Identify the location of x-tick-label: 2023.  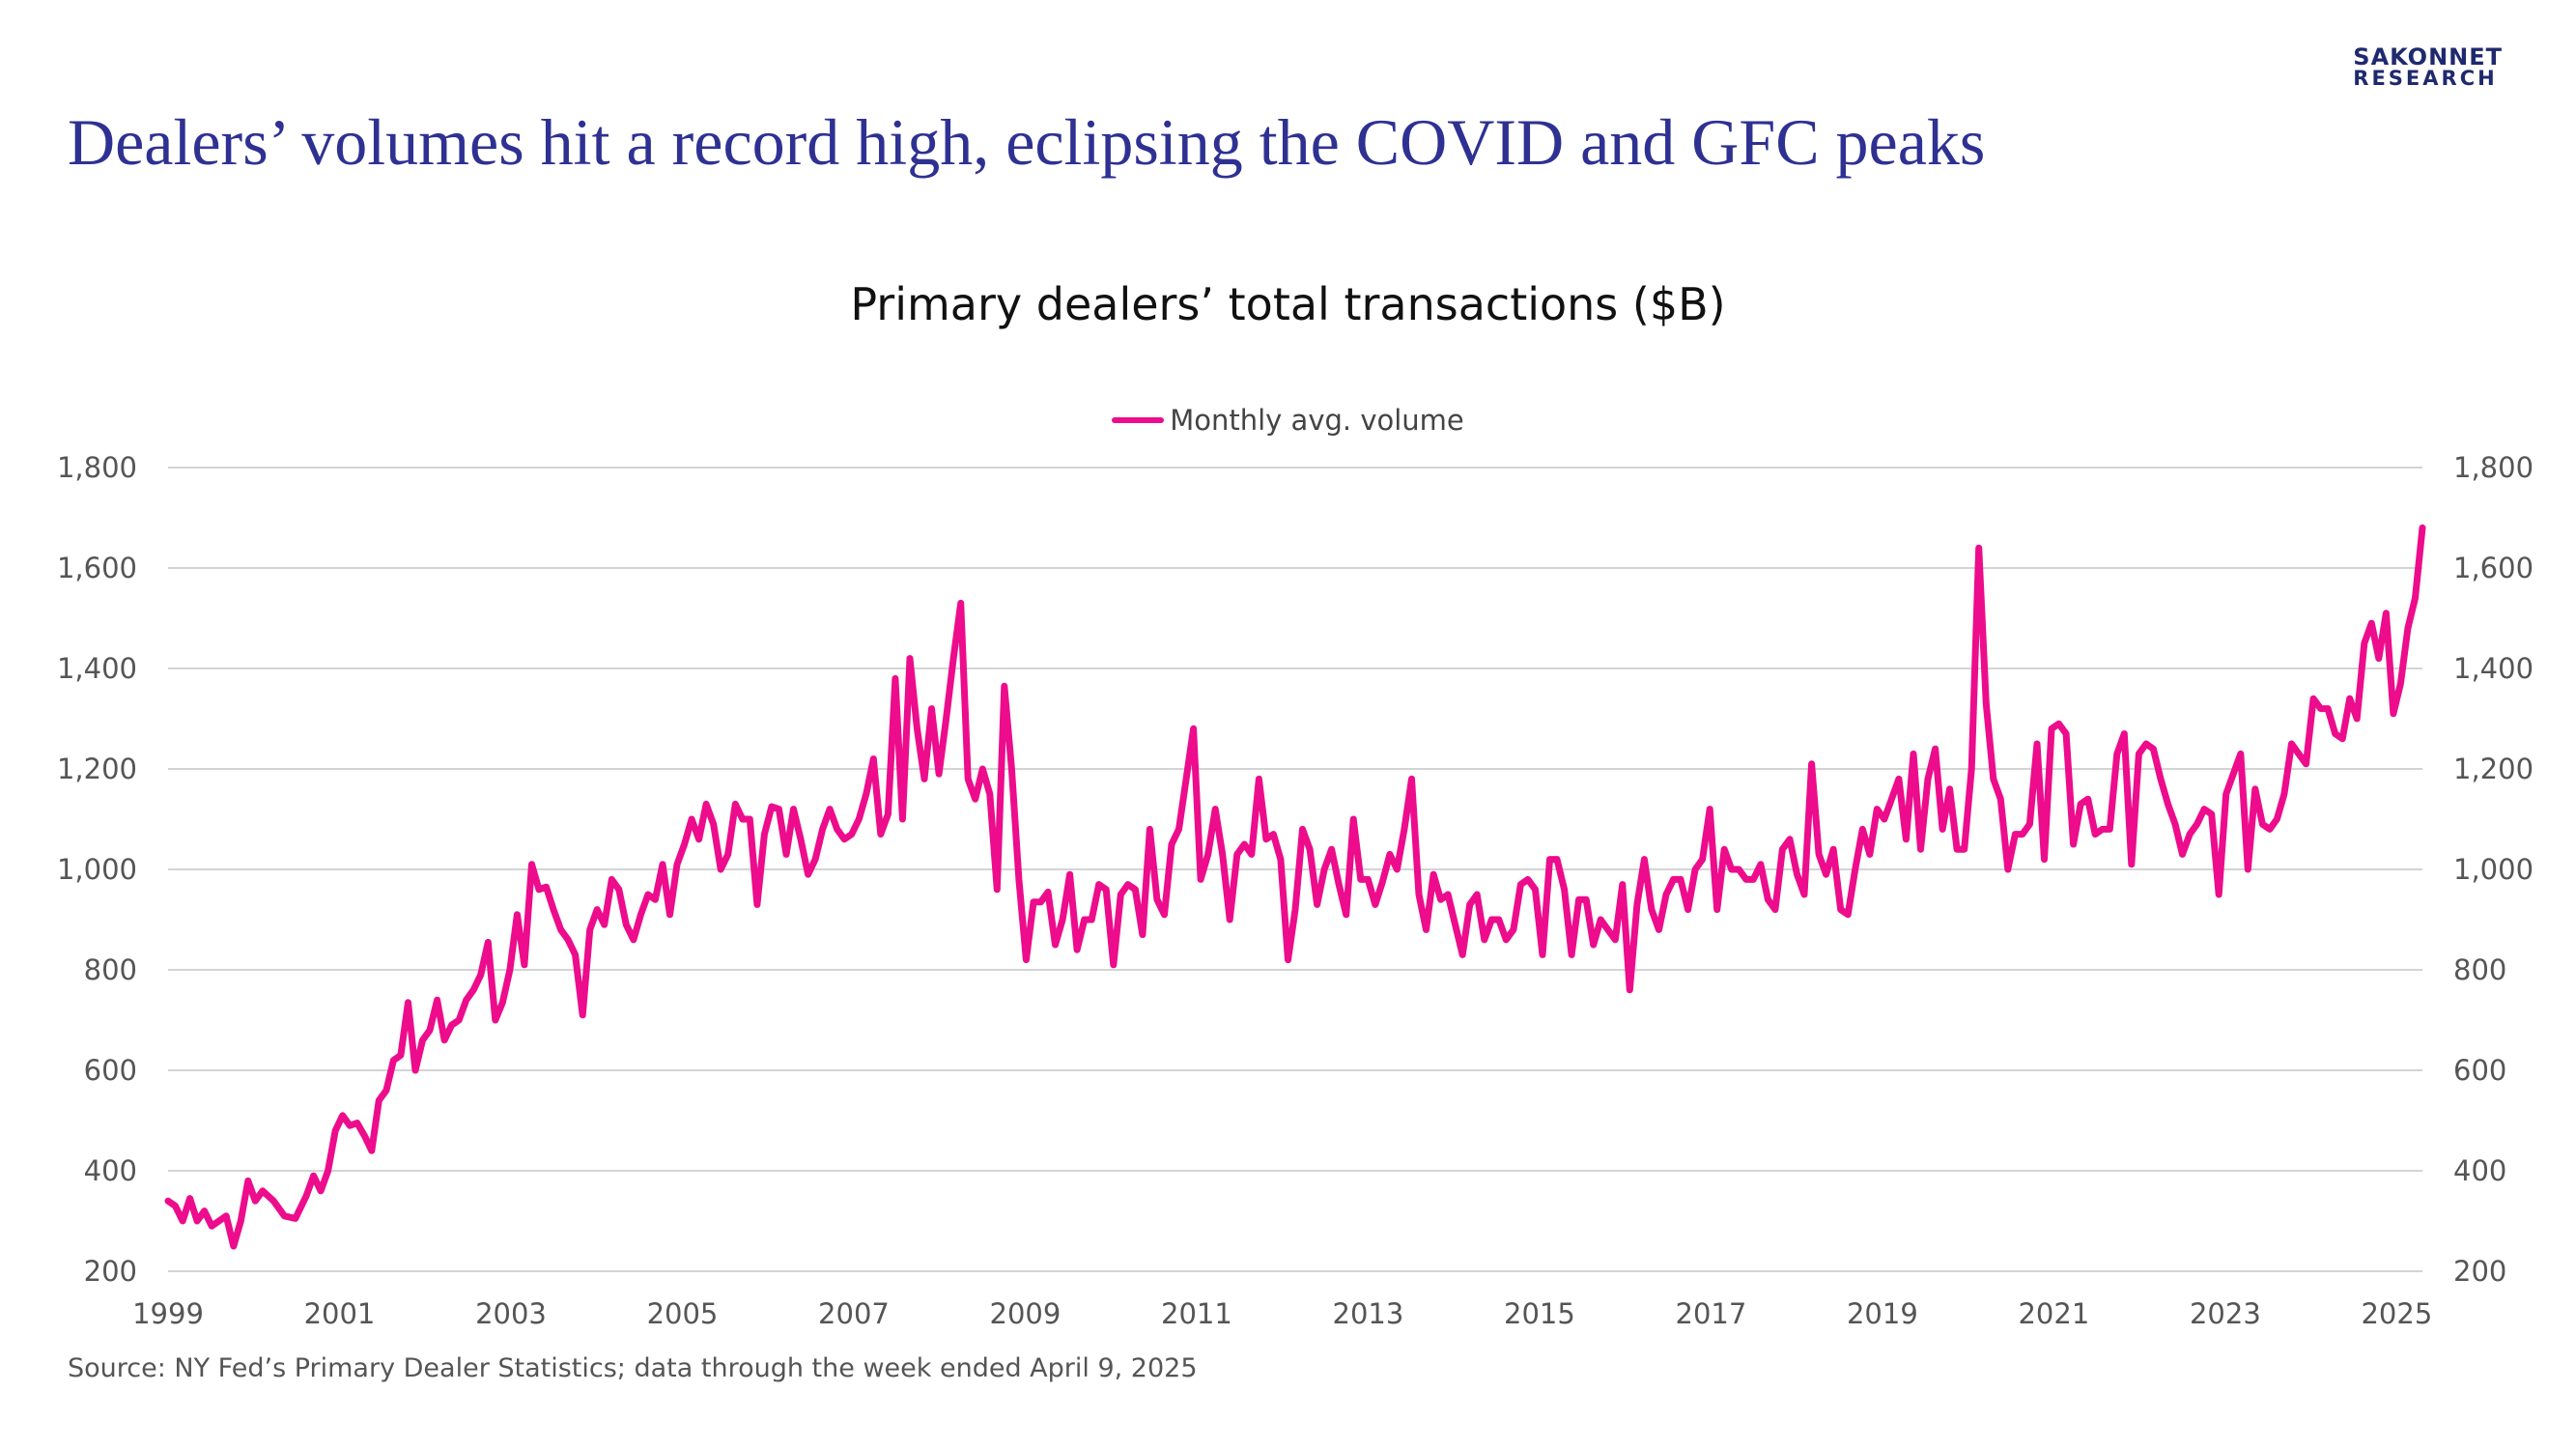
(2225, 1313).